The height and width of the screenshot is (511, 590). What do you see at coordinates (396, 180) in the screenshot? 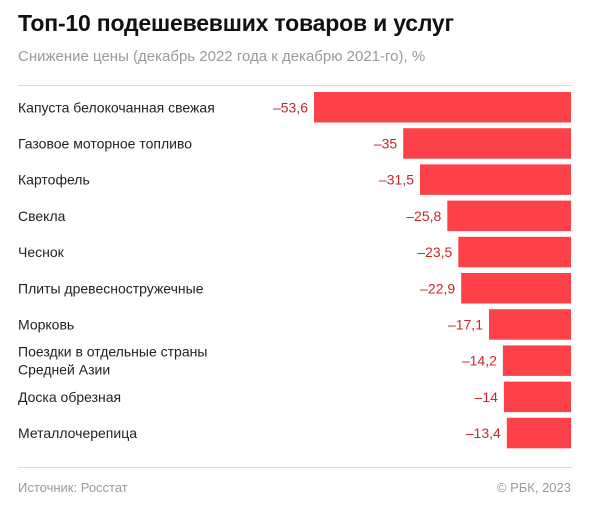
I see `value-label: –31,5` at bounding box center [396, 180].